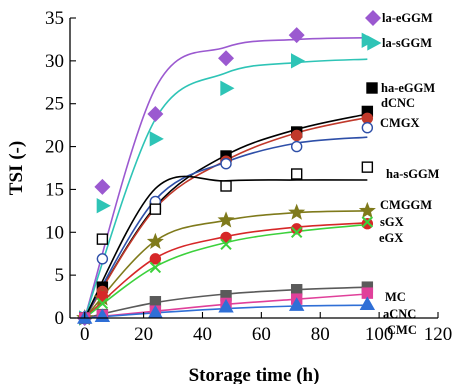 This screenshot has height=384, width=465. Describe the element at coordinates (60, 275) in the screenshot. I see `y-tick-label-1: 5` at that location.